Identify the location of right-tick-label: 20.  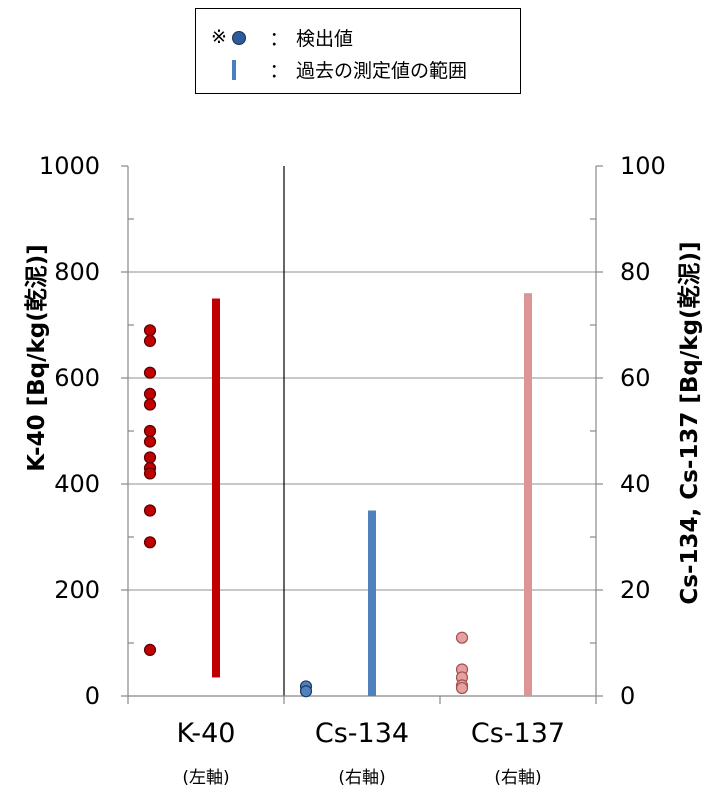
(635, 590).